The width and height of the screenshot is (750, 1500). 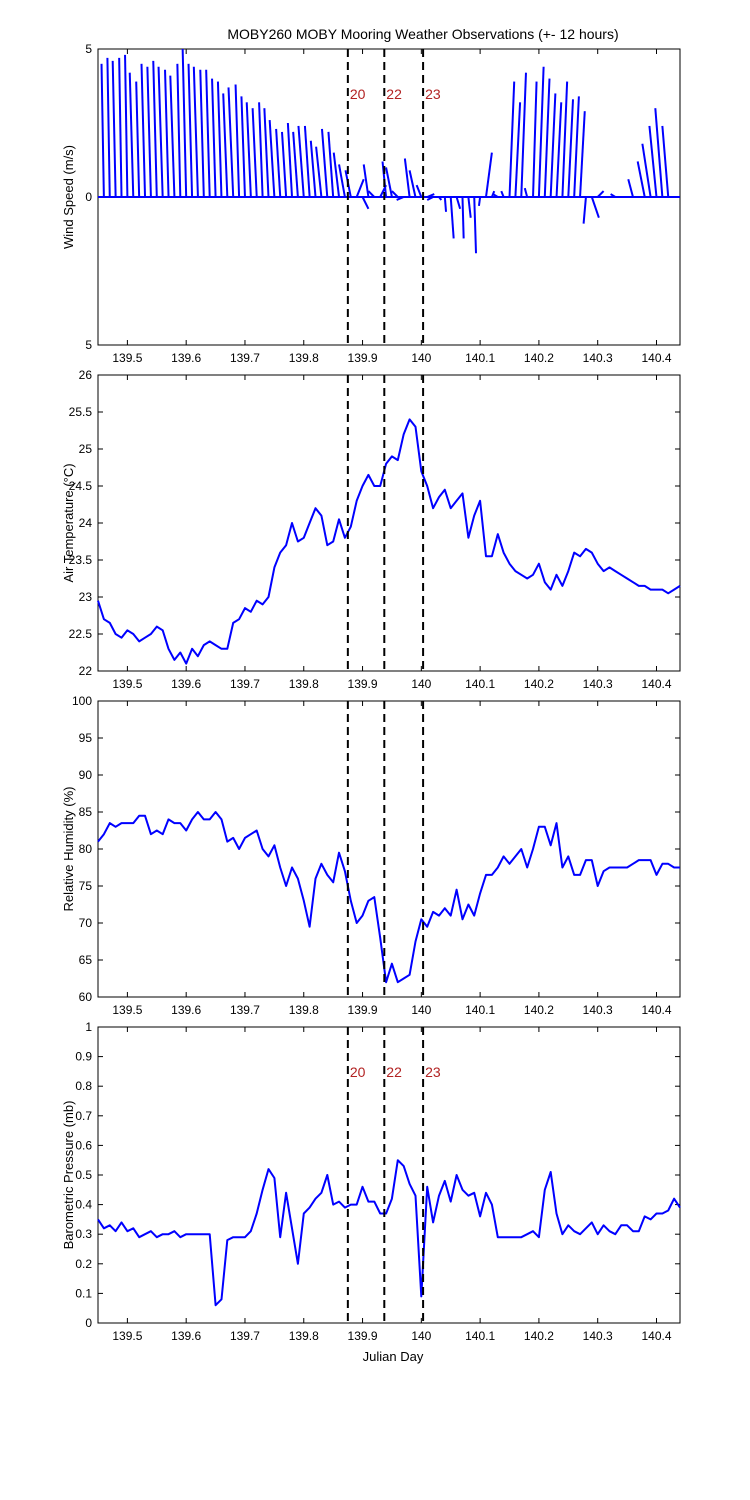 What do you see at coordinates (68, 849) in the screenshot?
I see `y-axis-label: Relative Humidity (%)` at bounding box center [68, 849].